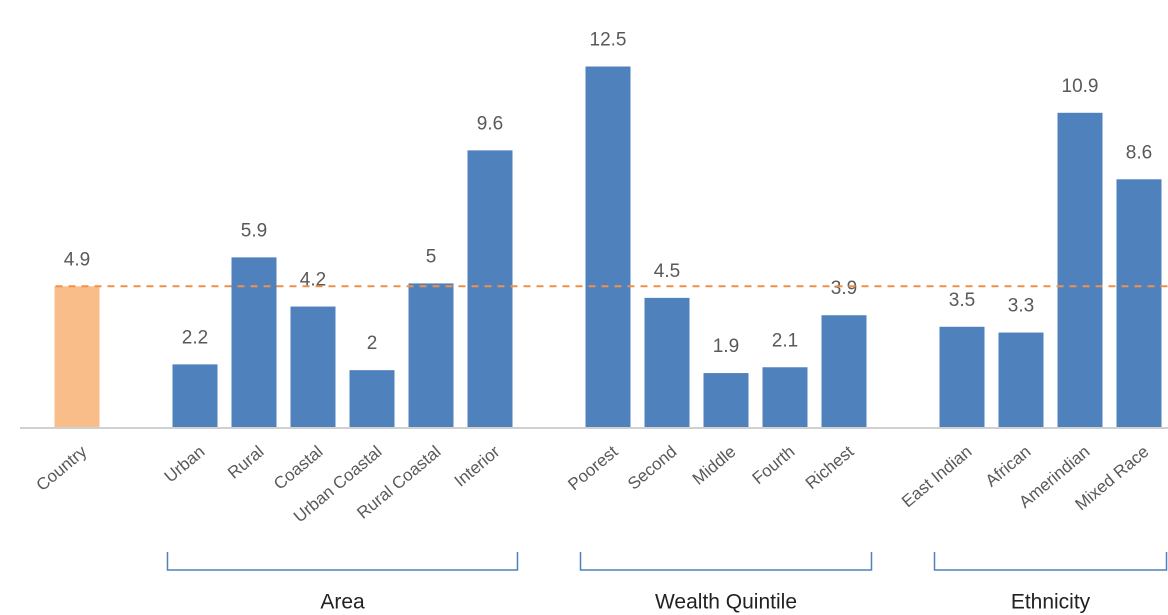 The width and height of the screenshot is (1168, 615). I want to click on x-tick-label: African, so click(1008, 466).